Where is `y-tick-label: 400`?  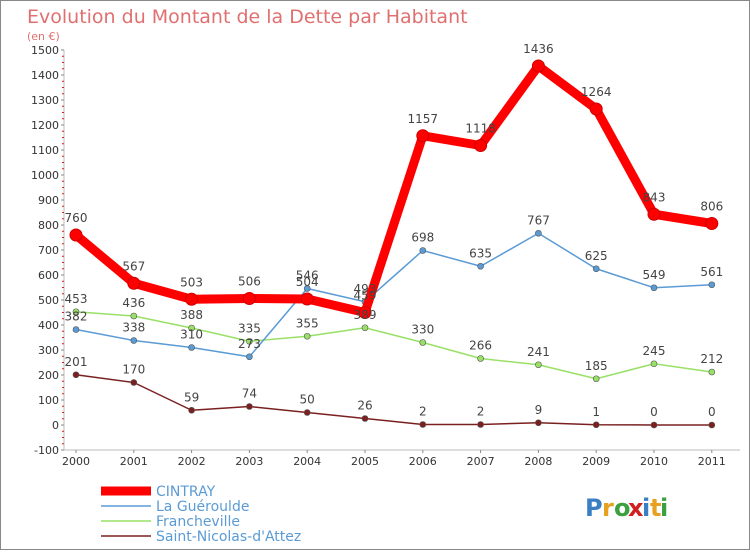 y-tick-label: 400 is located at coordinates (48, 325).